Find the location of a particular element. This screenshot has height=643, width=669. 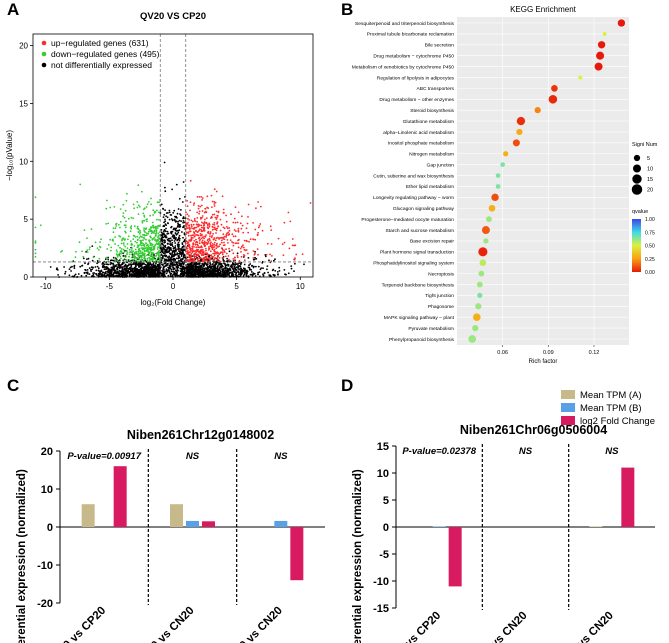

size-legend-label: 5 is located at coordinates (648, 159).